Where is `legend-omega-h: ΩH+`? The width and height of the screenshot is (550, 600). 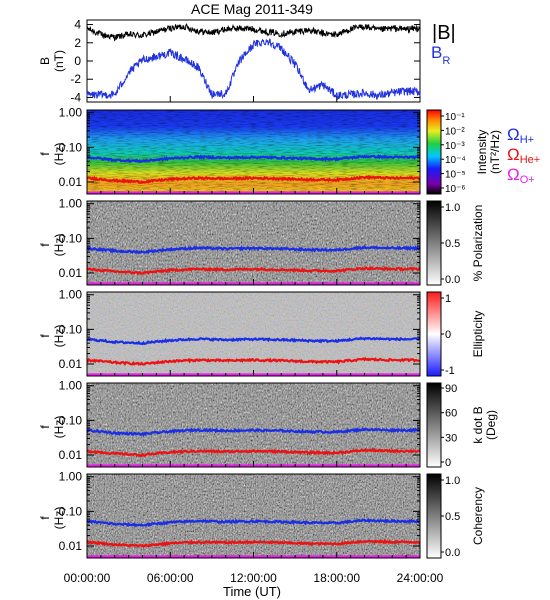
legend-omega-h: ΩH+ is located at coordinates (520, 135).